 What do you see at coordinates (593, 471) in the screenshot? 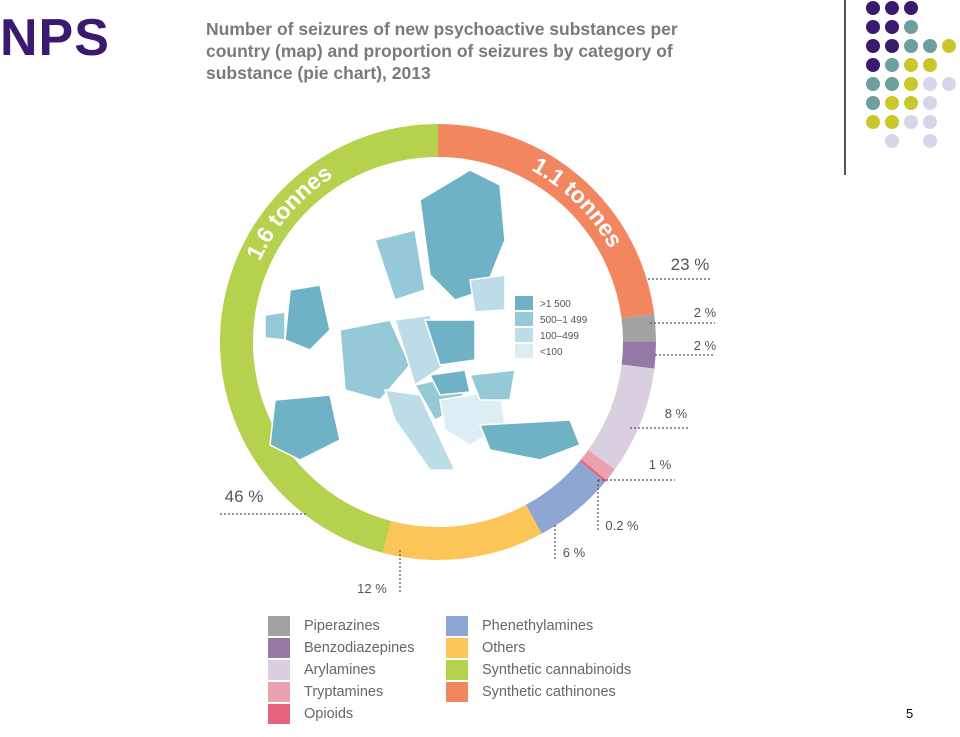
I see `donut-slice-opioids` at bounding box center [593, 471].